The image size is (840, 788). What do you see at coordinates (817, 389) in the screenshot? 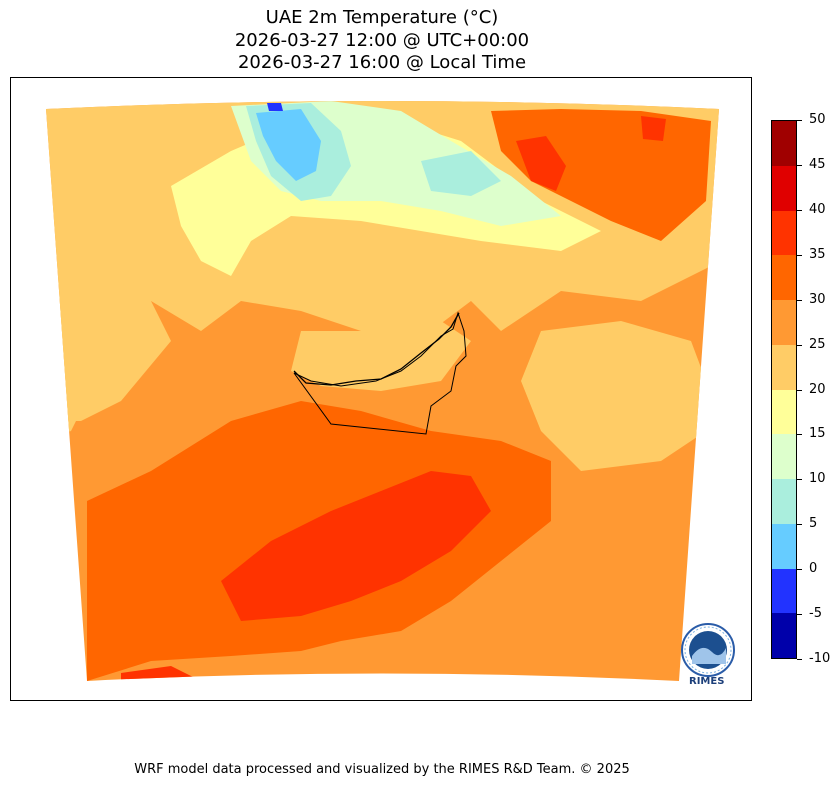
I see `colorbar-tick-label: 20` at bounding box center [817, 389].